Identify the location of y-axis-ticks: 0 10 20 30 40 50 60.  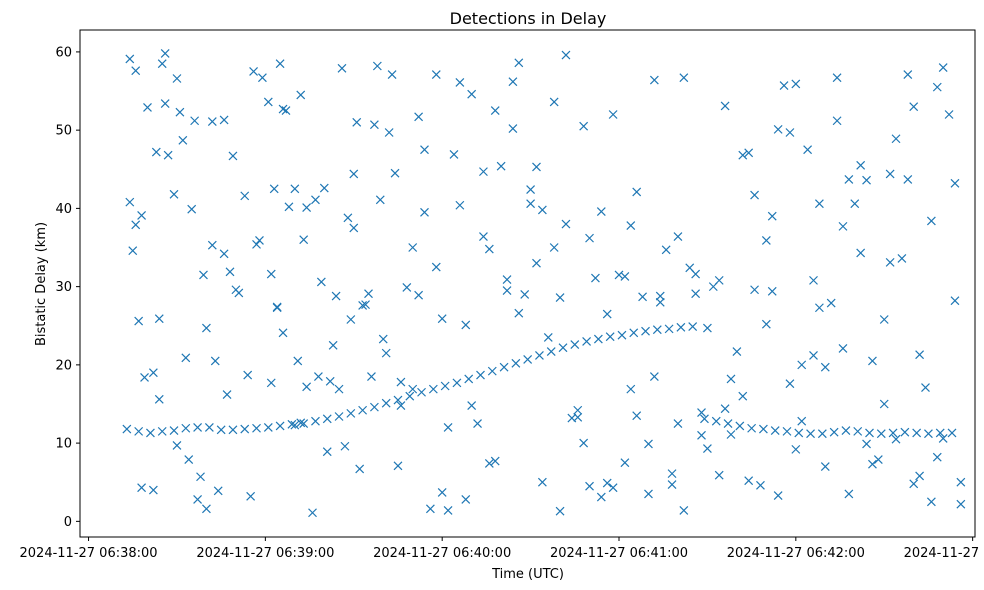
(67, 287).